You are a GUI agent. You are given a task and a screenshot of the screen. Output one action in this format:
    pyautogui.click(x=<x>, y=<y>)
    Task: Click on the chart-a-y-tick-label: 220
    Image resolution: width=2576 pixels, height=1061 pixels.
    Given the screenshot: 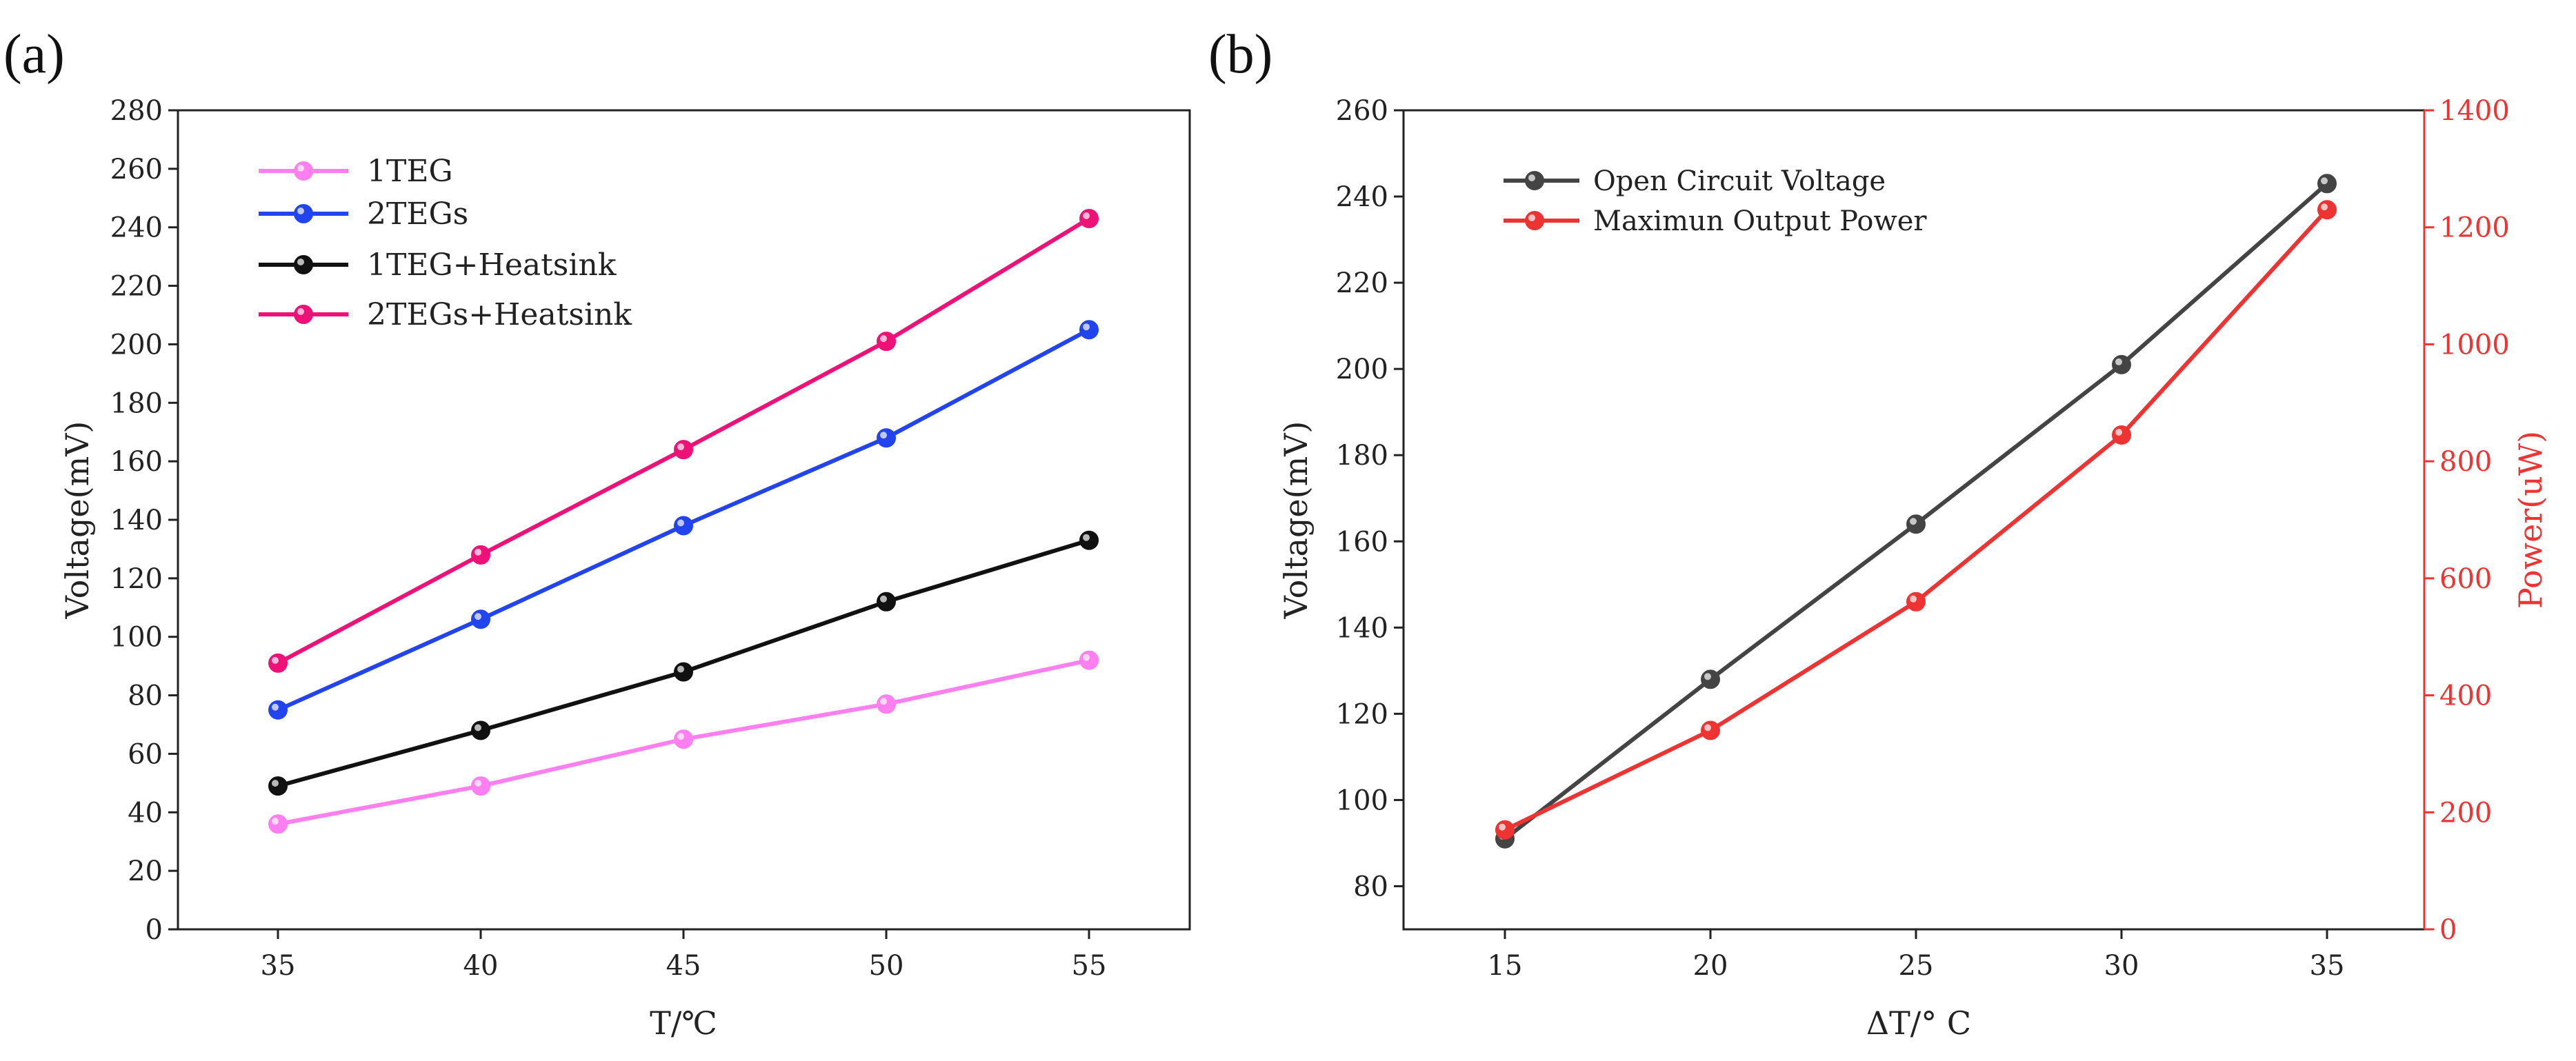 What is the action you would take?
    pyautogui.click(x=136, y=287)
    